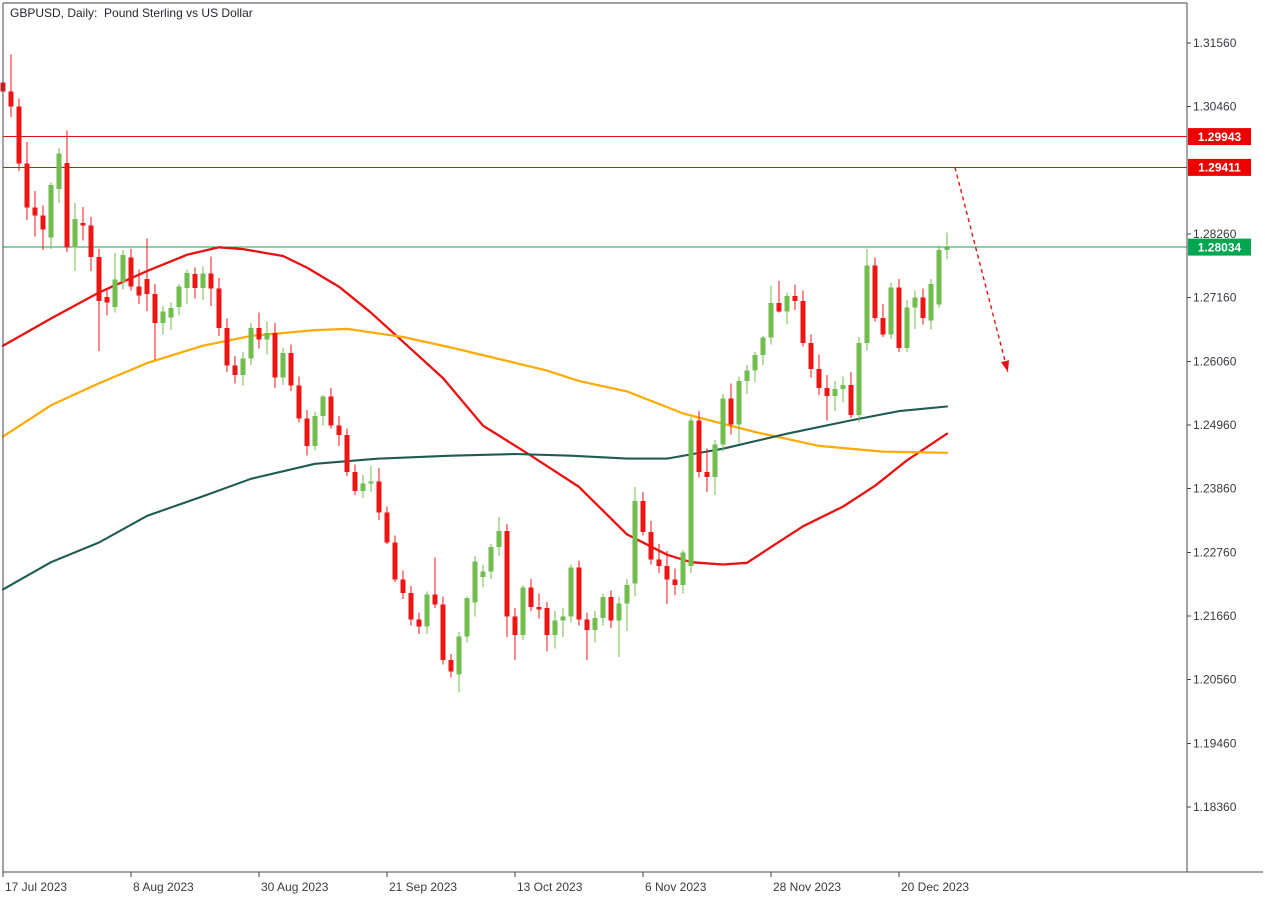 The image size is (1265, 900). Describe the element at coordinates (1215, 234) in the screenshot. I see `price-tick-label: 1.28260` at that location.